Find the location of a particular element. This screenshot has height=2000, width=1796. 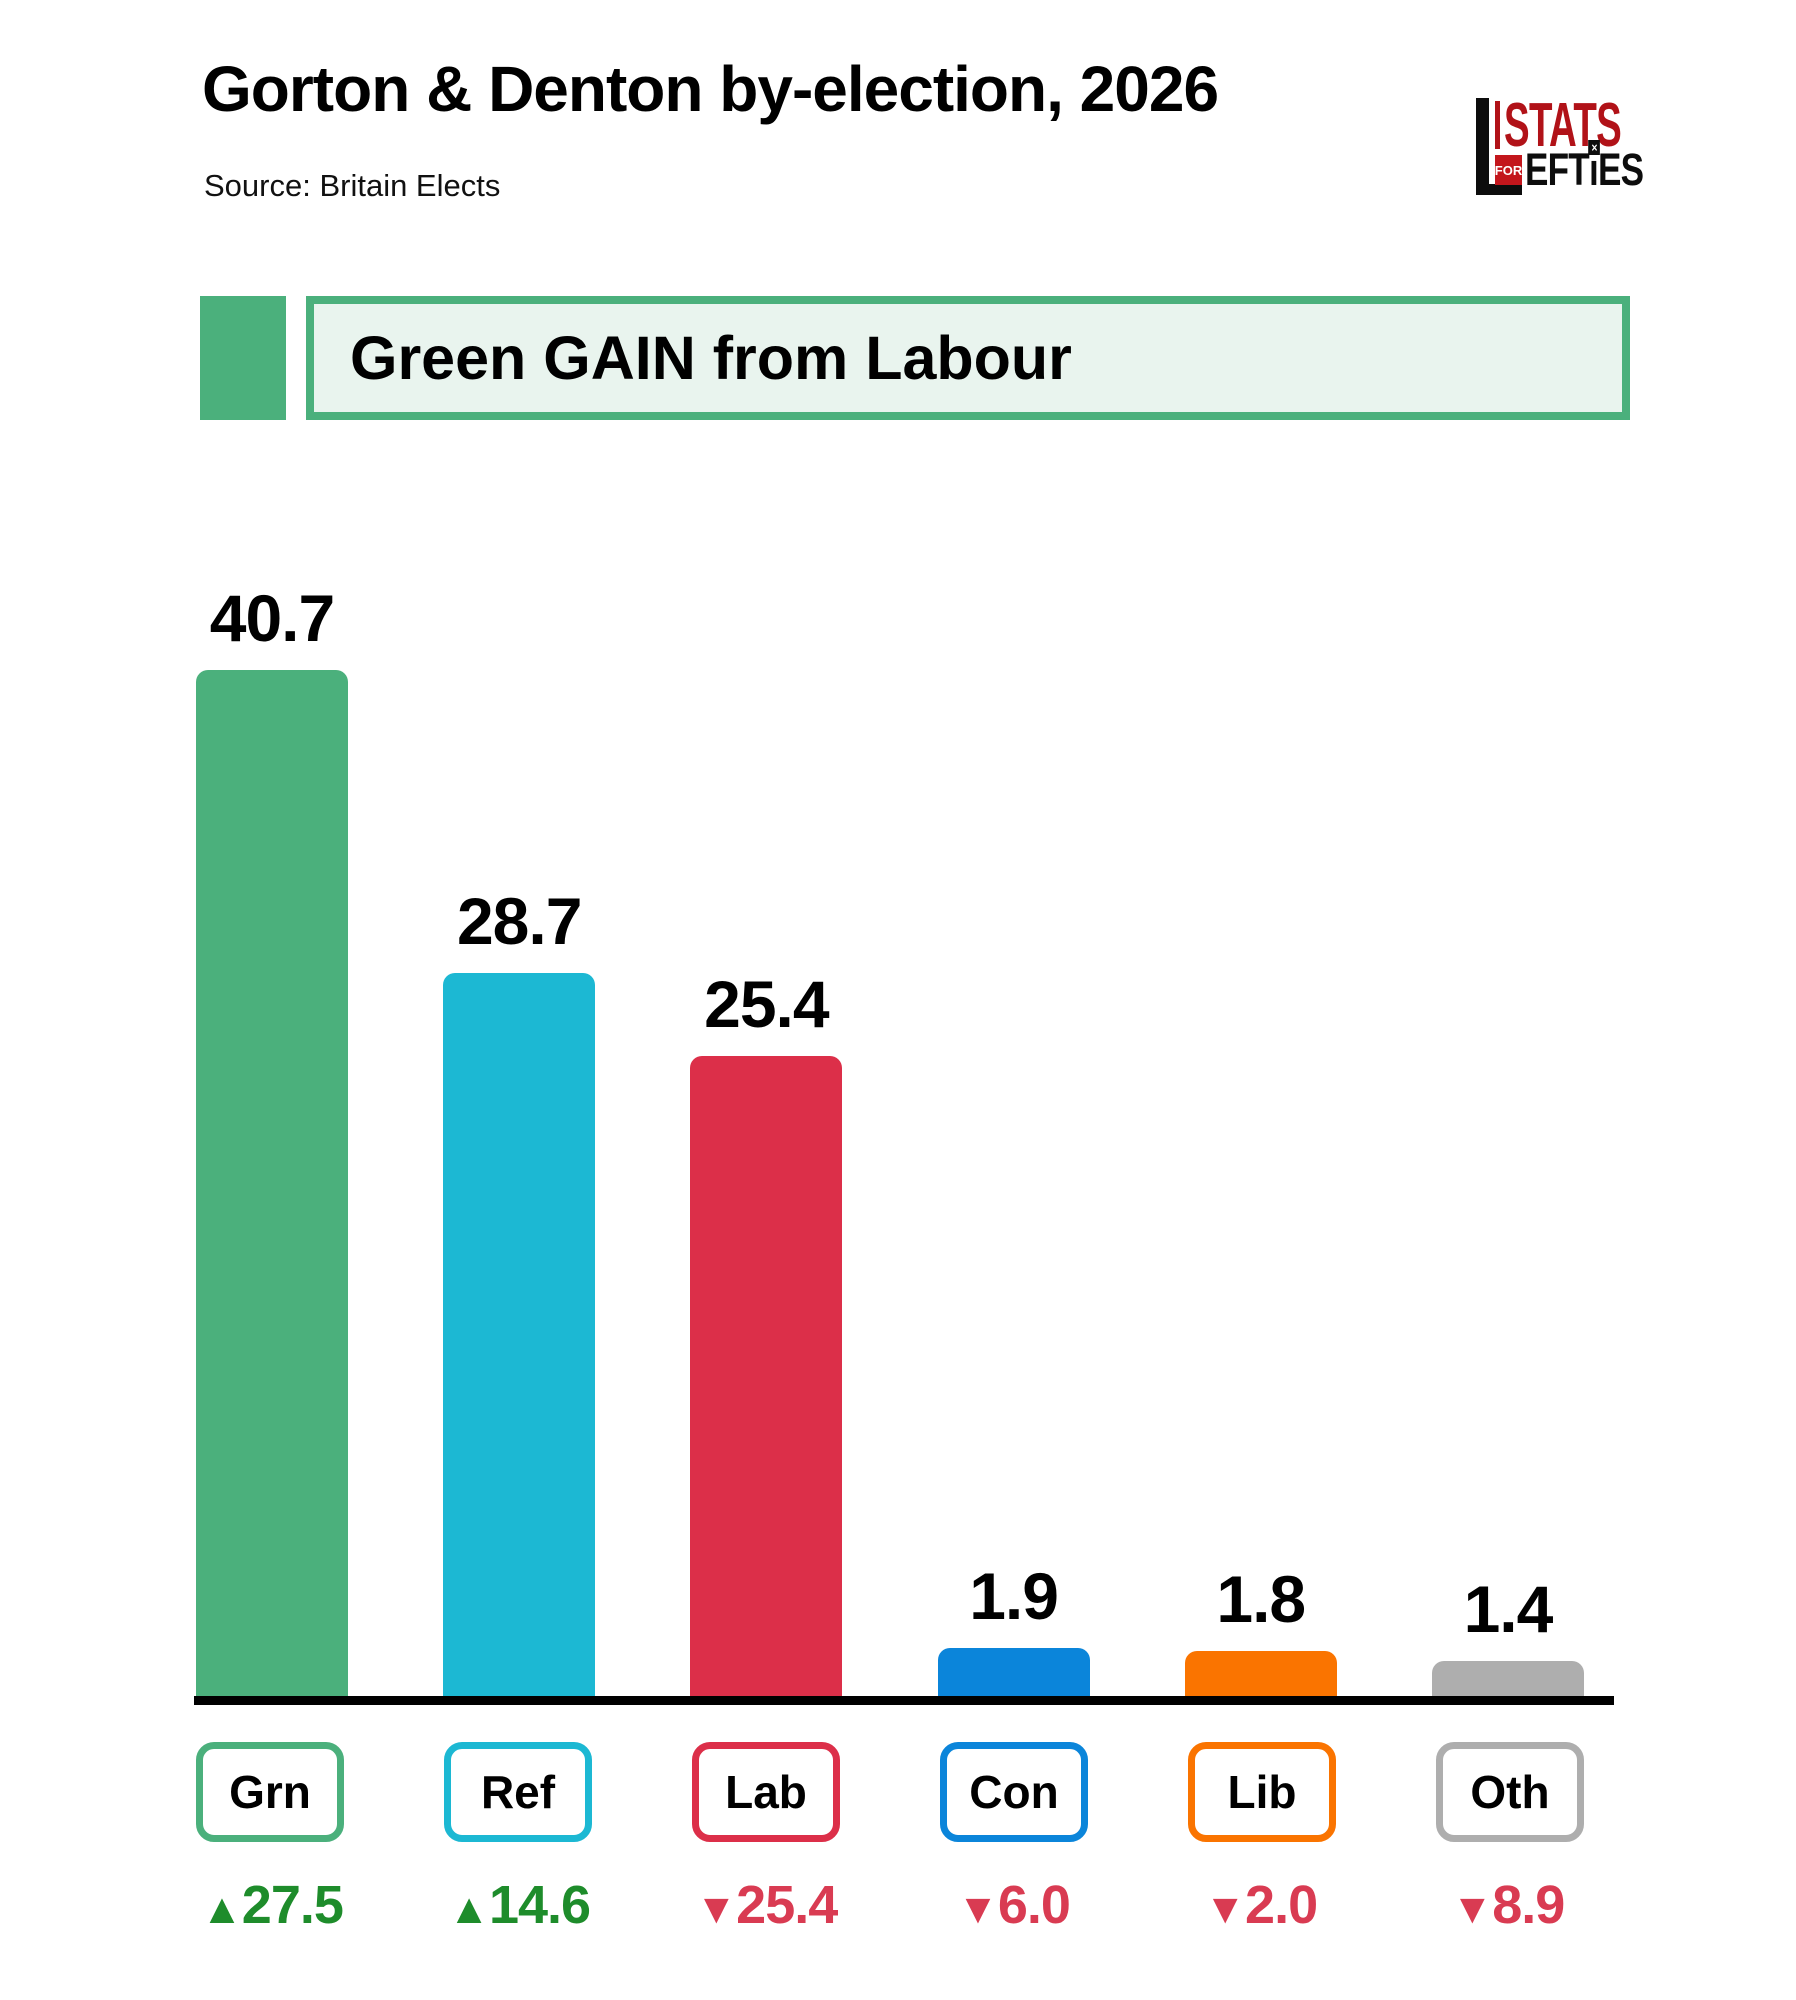

change-label-grn: ▲27.5 is located at coordinates (272, 1905).